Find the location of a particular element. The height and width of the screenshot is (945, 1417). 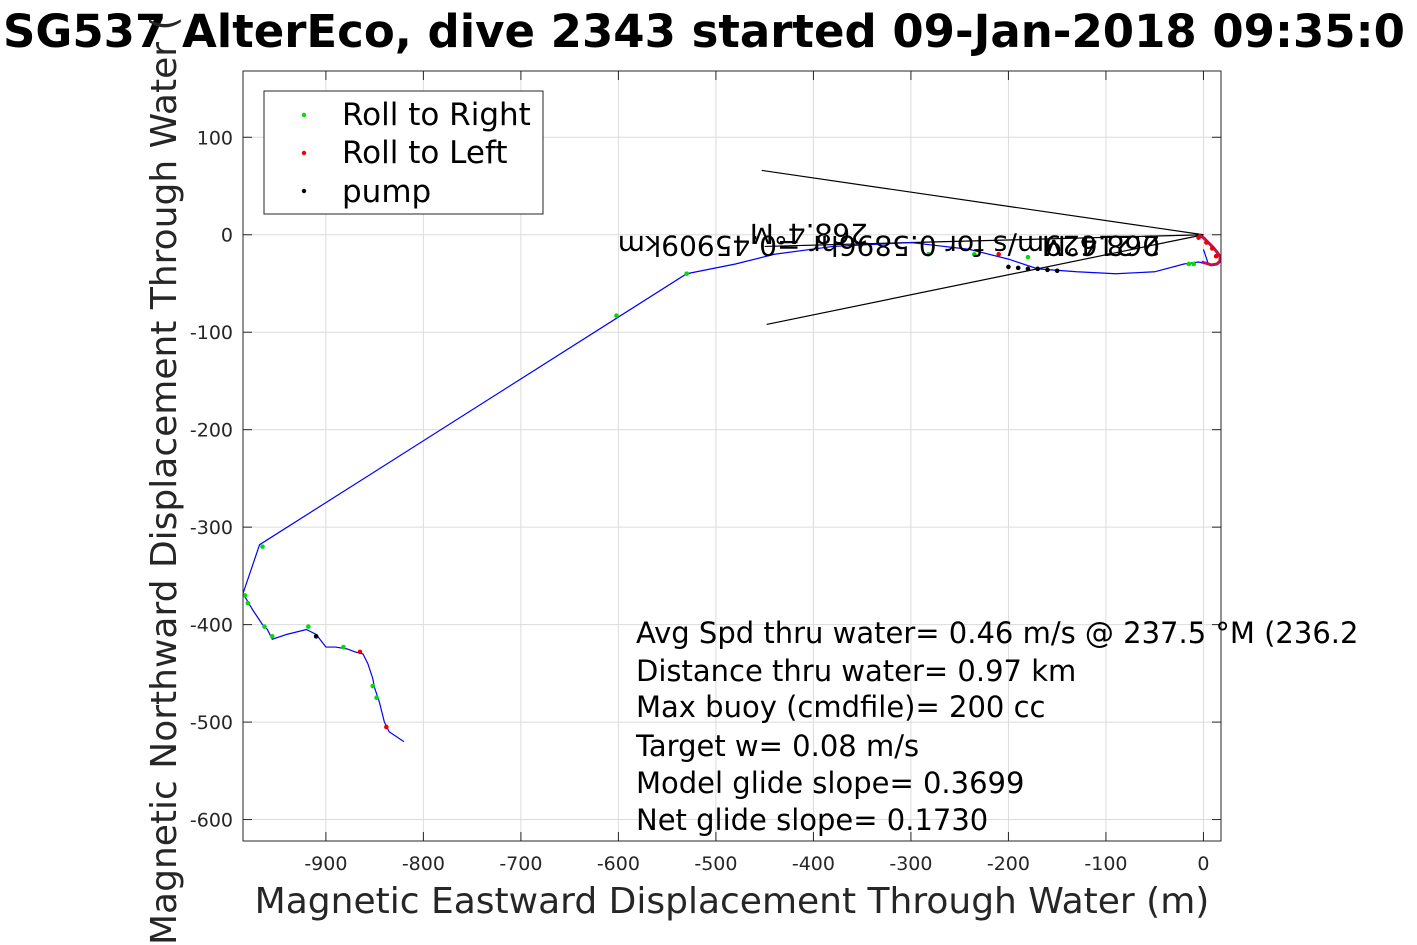

y-tick-label: -500 is located at coordinates (211, 723).